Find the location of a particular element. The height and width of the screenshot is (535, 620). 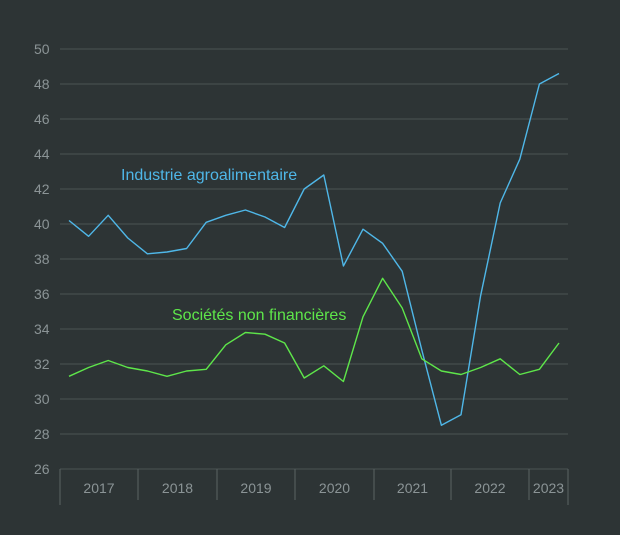

y-axis: 26 28 30 32 34 36 38 40 42 44 46 48 50 is located at coordinates (42, 259).